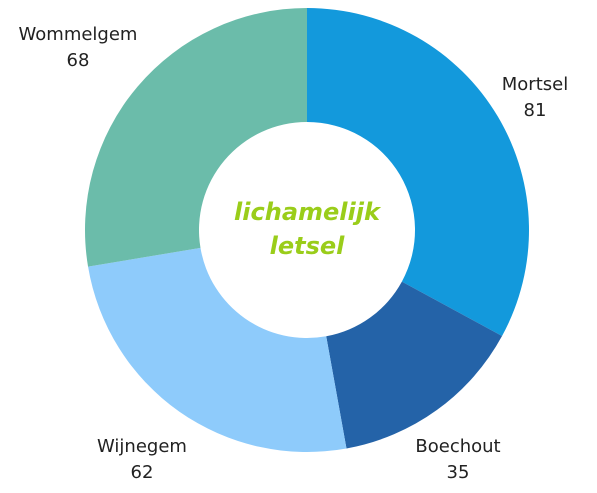 Image resolution: width=597 pixels, height=493 pixels. Describe the element at coordinates (414, 365) in the screenshot. I see `donut-slice` at that location.